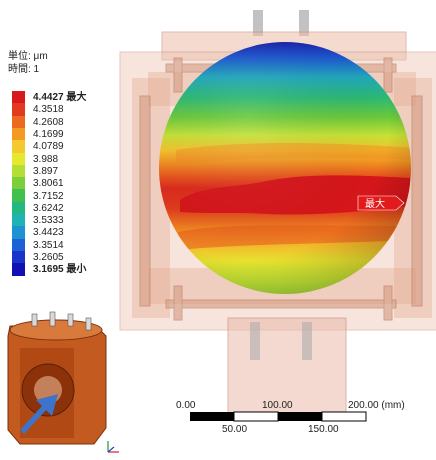 The image size is (436, 460). What do you see at coordinates (46, 171) in the screenshot?
I see `legend-value: 3.897` at bounding box center [46, 171].